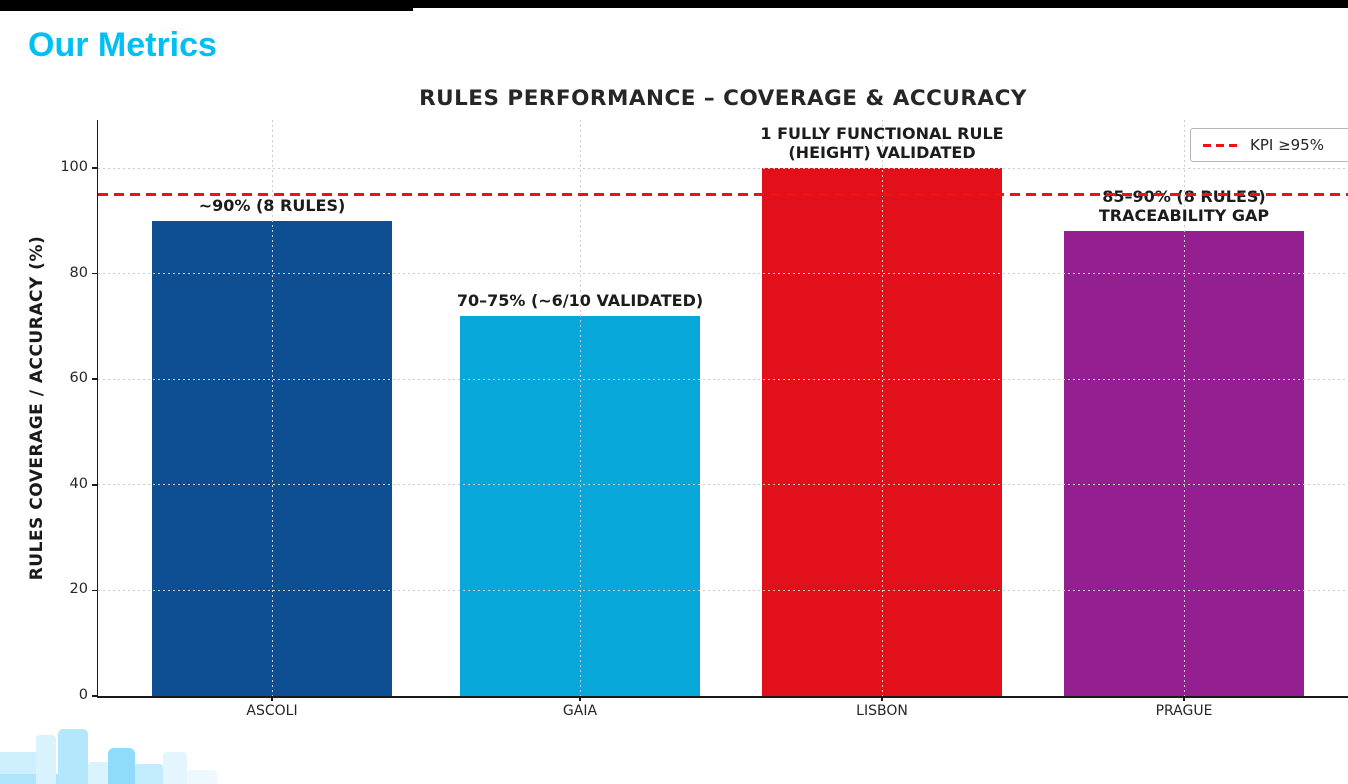 The image size is (1348, 784). I want to click on page-title: Our Metrics, so click(122, 45).